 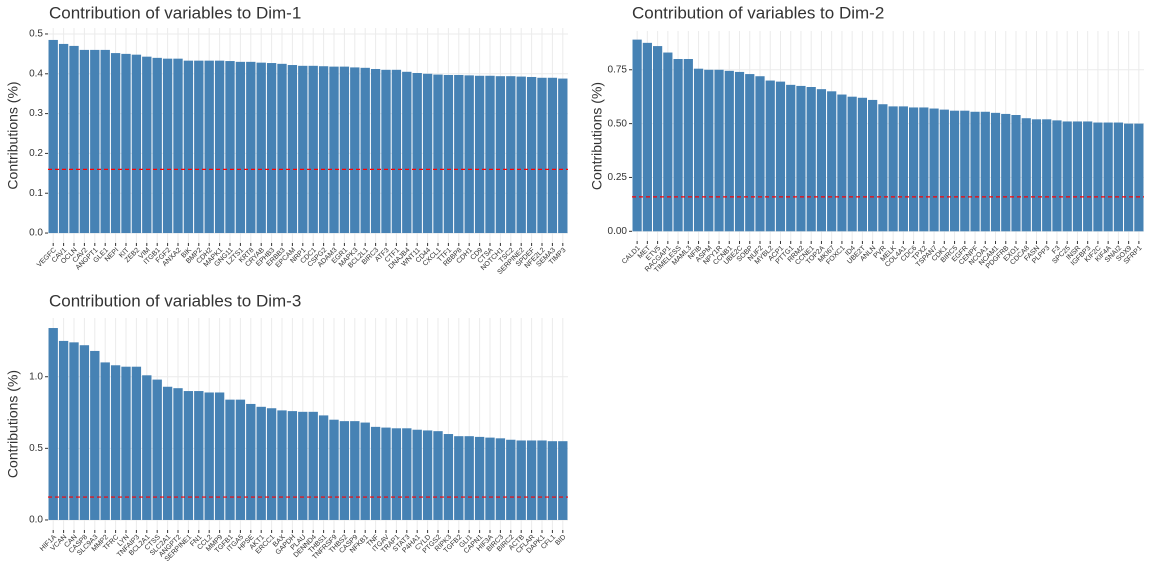 I want to click on y-tick-label: 0.75, so click(x=618, y=69).